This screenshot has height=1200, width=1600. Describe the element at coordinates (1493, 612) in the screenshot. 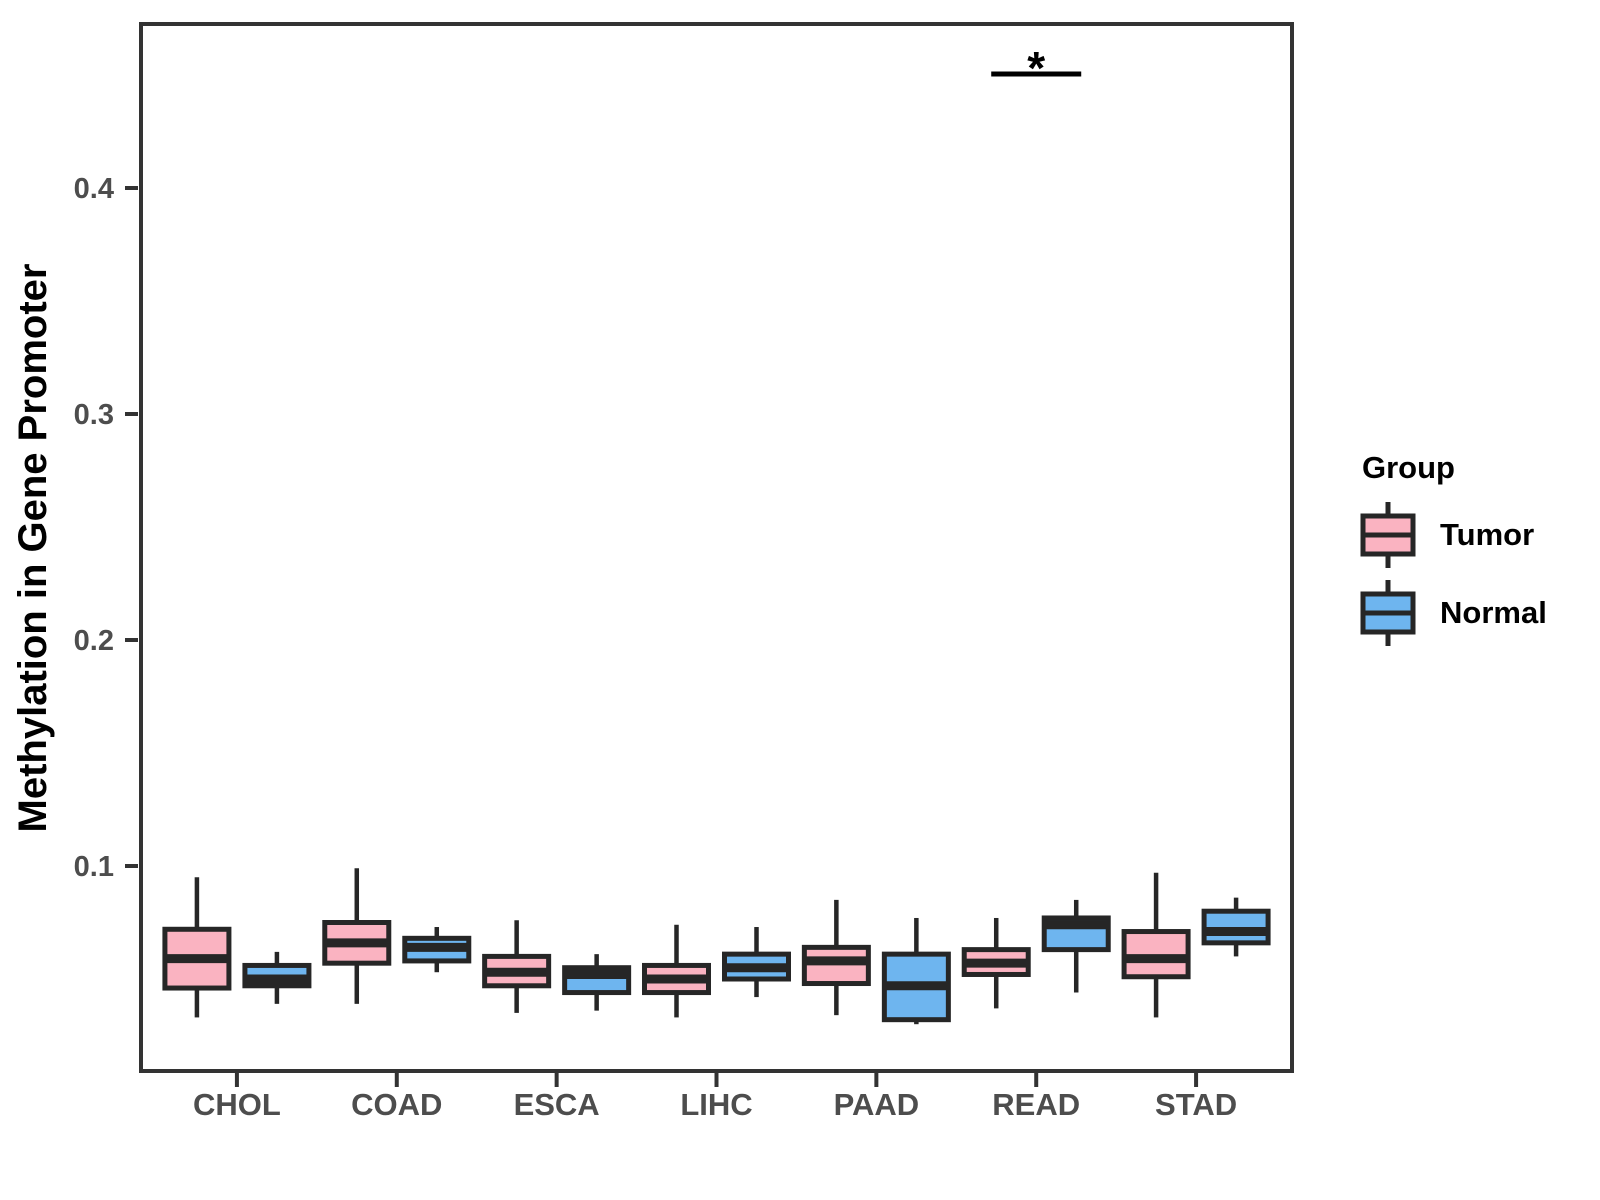

I see `legend-label-normal: Normal` at that location.